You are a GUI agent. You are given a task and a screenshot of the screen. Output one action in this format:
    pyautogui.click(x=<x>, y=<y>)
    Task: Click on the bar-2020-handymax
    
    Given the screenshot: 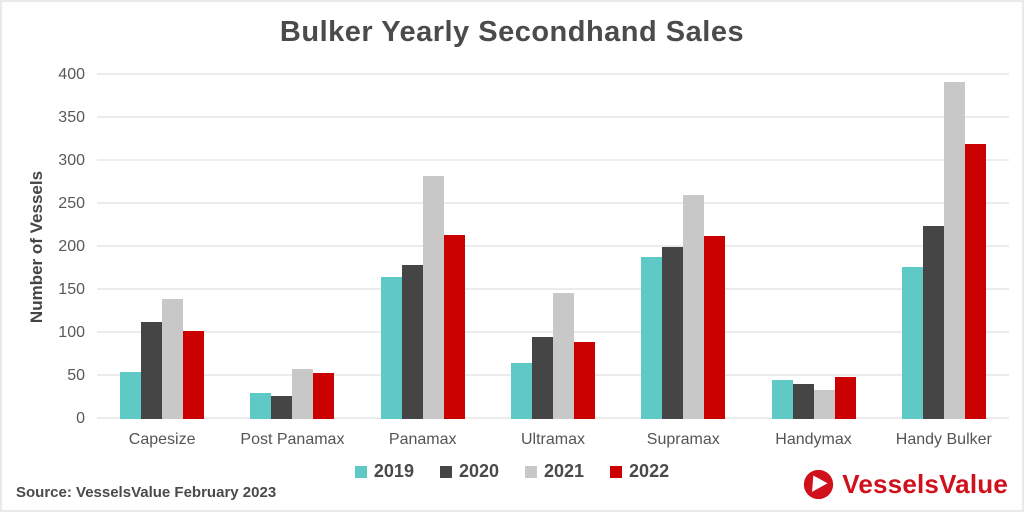 What is the action you would take?
    pyautogui.click(x=803, y=401)
    